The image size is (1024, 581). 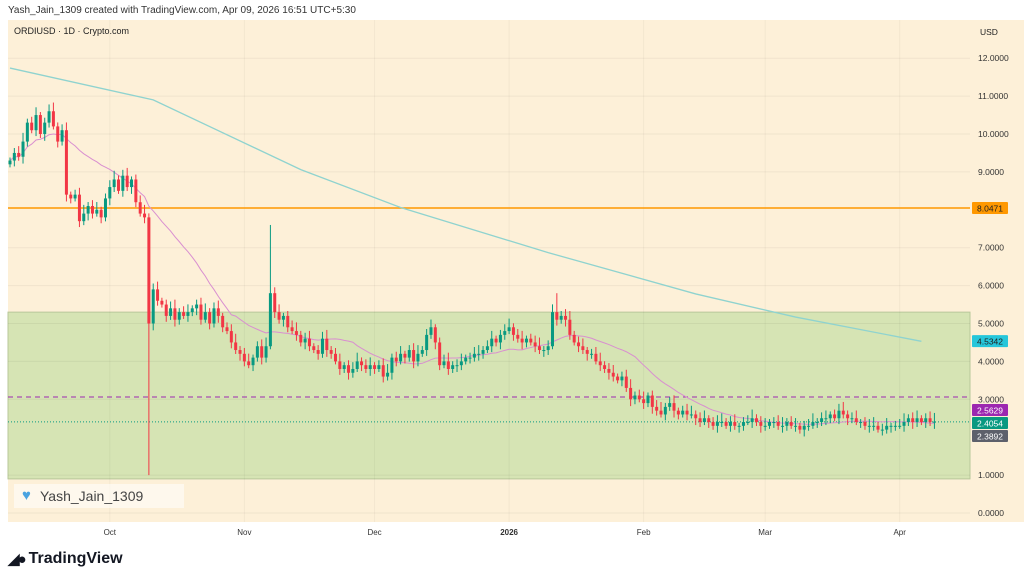 I want to click on watermark: ♥ Yash_Jain_1309, so click(x=99, y=496).